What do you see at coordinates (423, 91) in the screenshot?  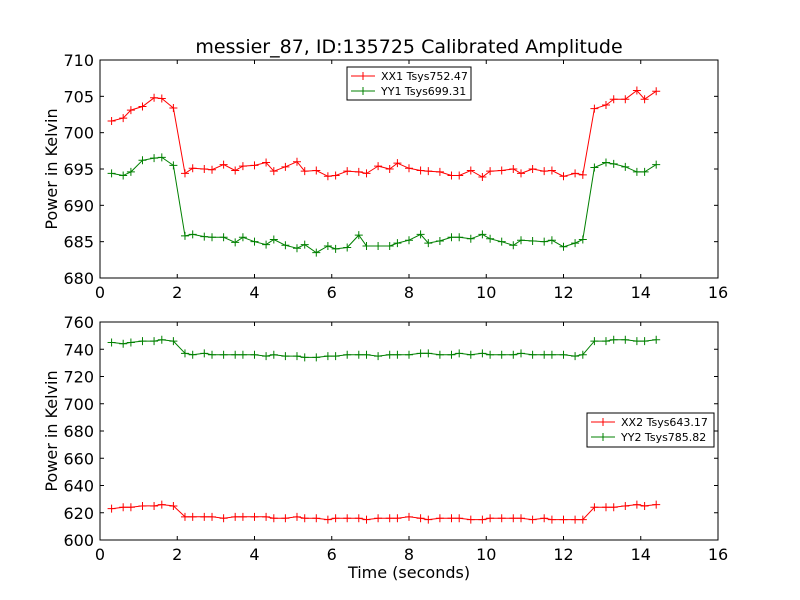 I see `legend-entry: YY1 Tsys699.31` at bounding box center [423, 91].